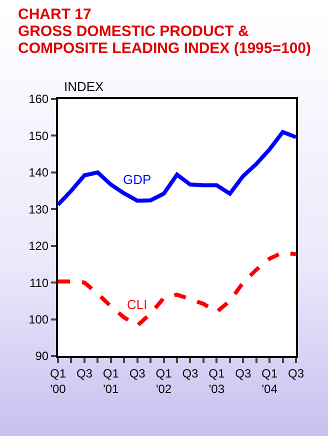  I want to click on series-label: CLI, so click(137, 304).